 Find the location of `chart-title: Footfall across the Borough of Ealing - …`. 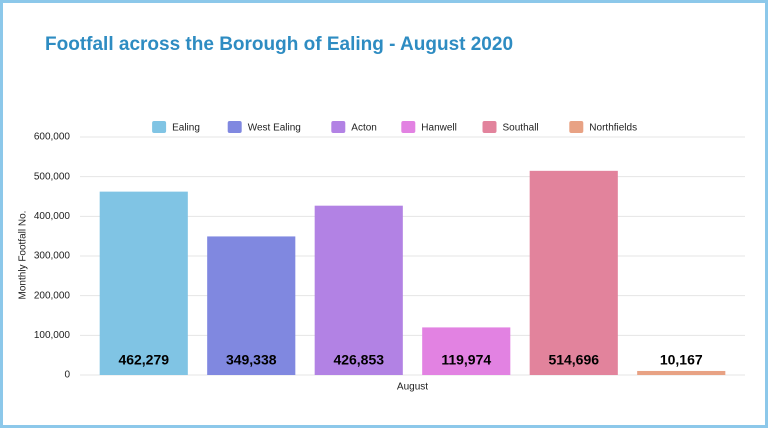

chart-title: Footfall across the Borough of Ealing - … is located at coordinates (279, 44).